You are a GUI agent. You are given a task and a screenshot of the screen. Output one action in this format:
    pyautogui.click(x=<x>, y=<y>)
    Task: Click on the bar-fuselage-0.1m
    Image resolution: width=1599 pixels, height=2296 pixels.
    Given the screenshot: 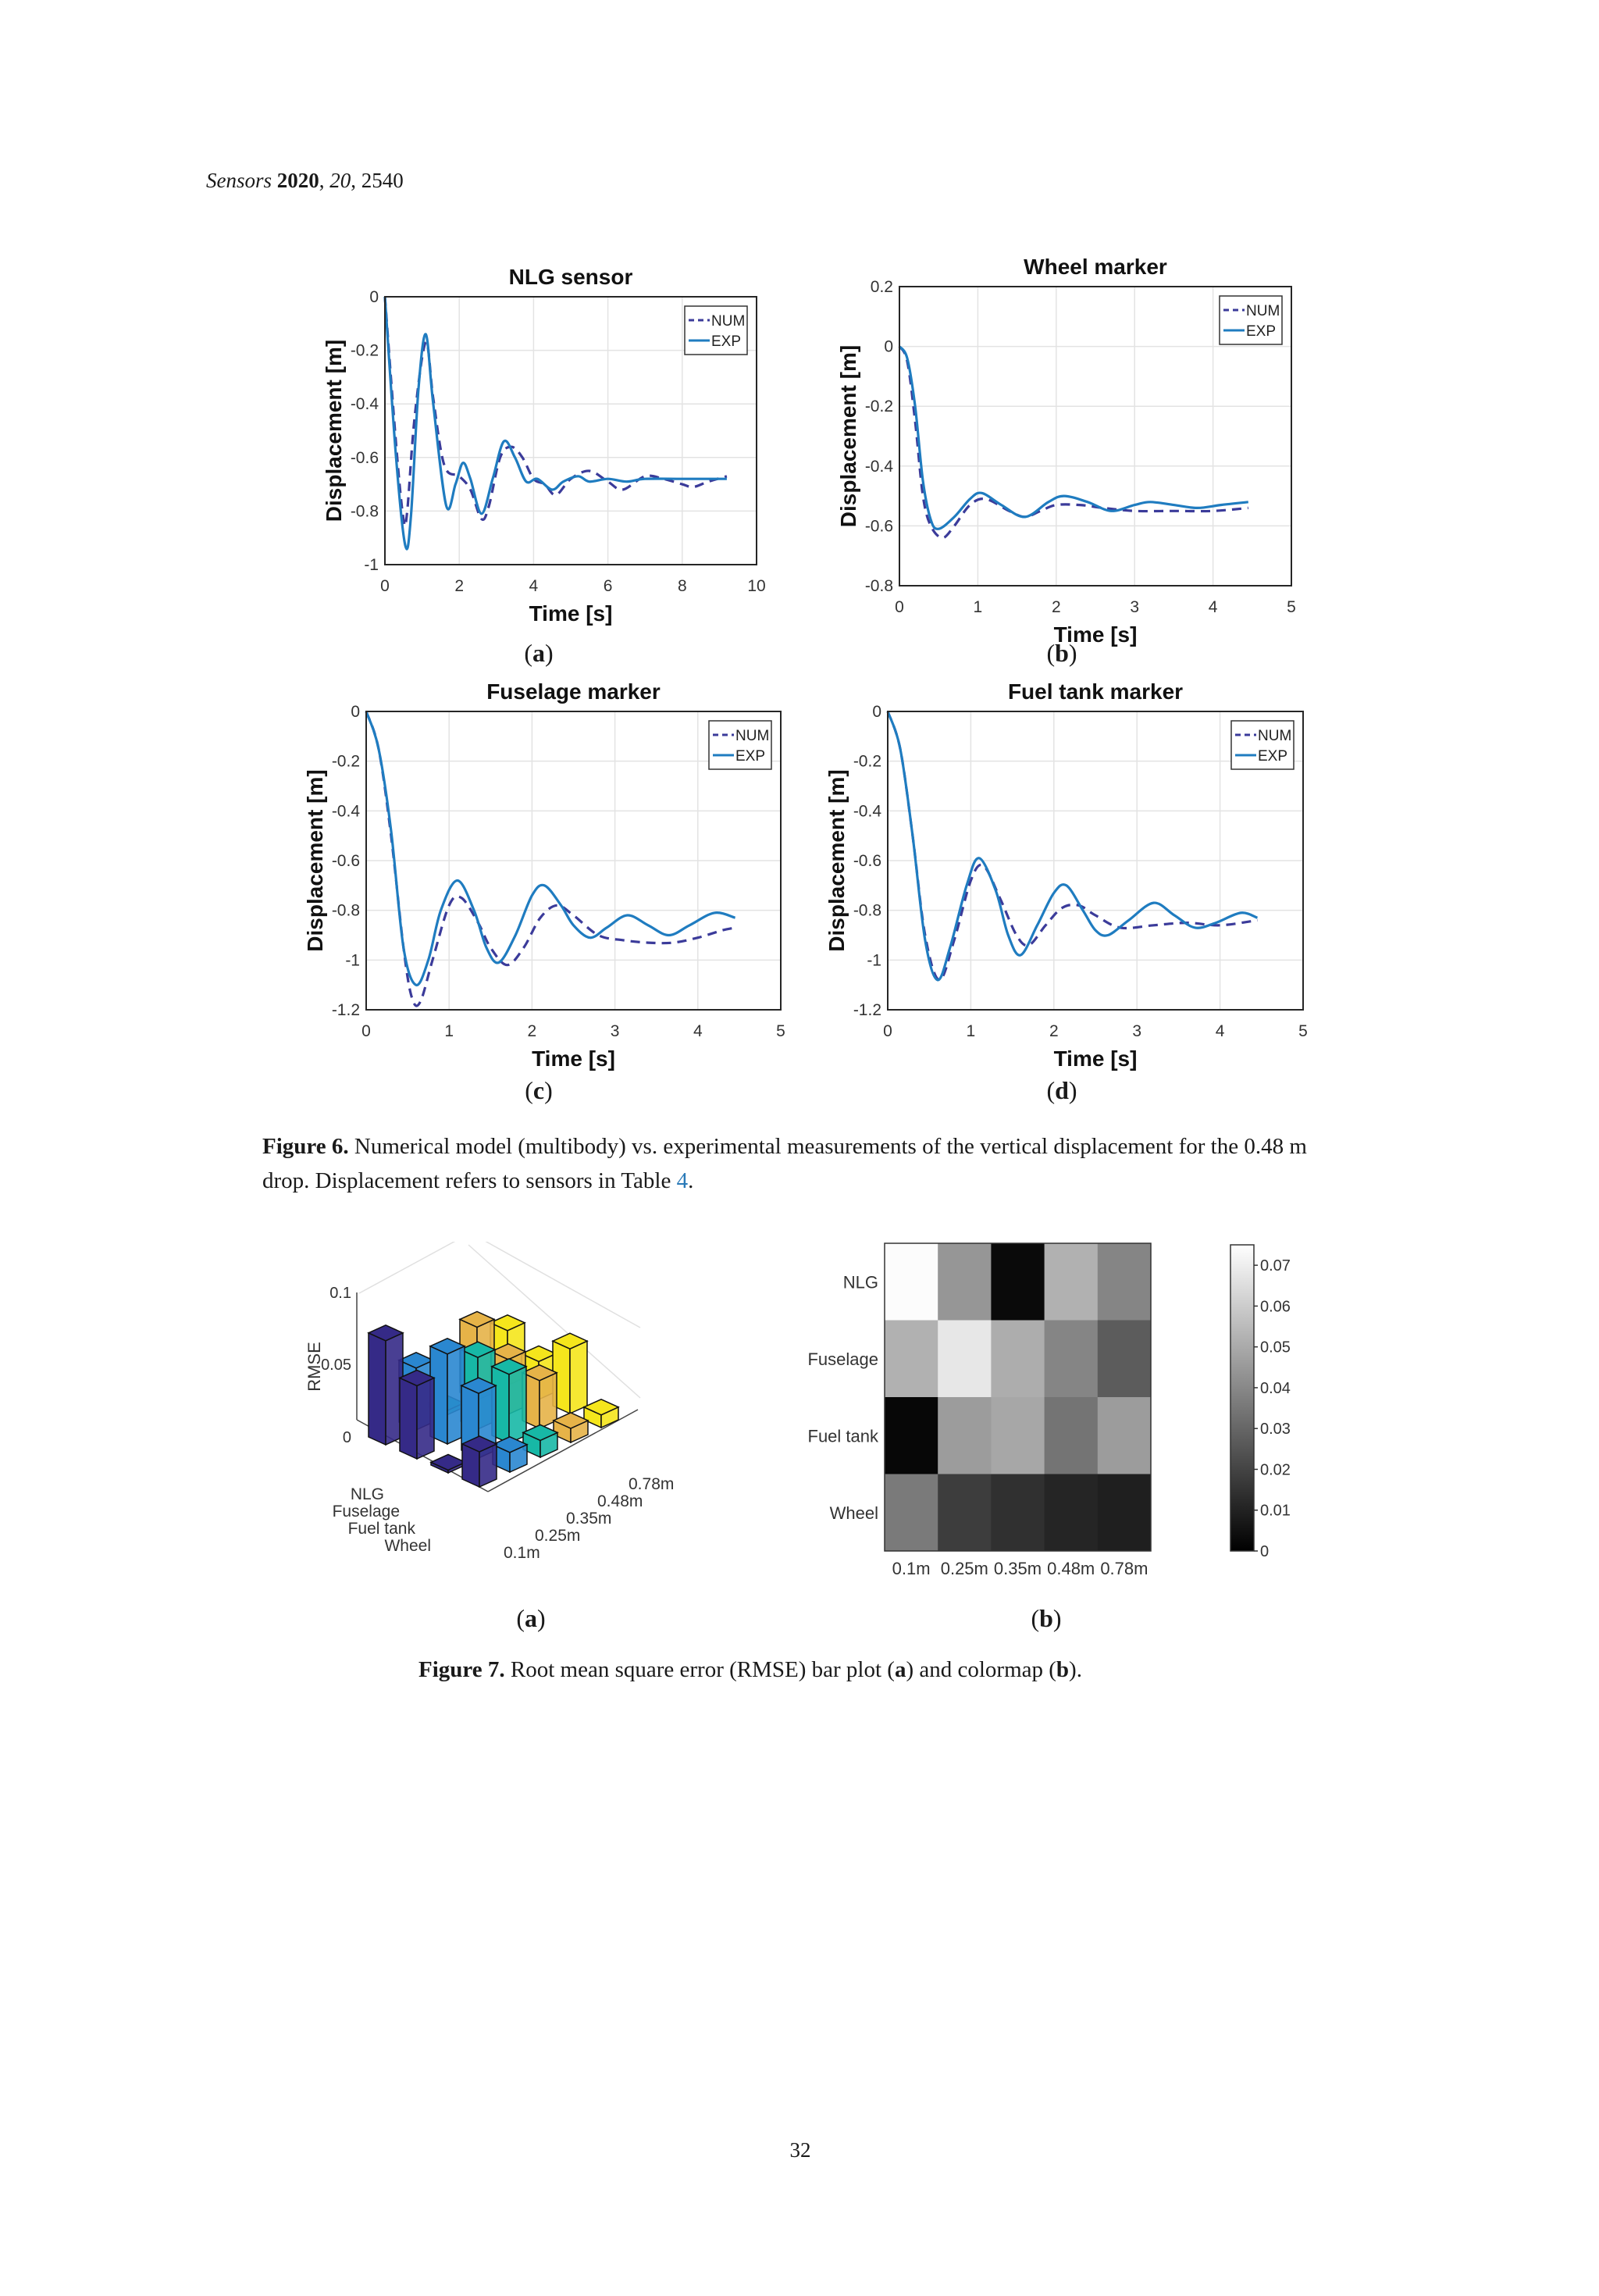 What is the action you would take?
    pyautogui.click(x=417, y=1414)
    